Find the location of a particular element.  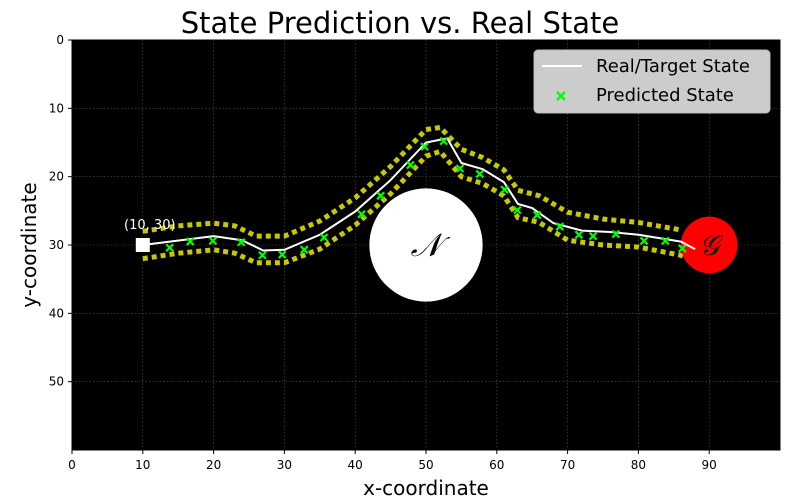

x-tick-label: 30 is located at coordinates (284, 465).